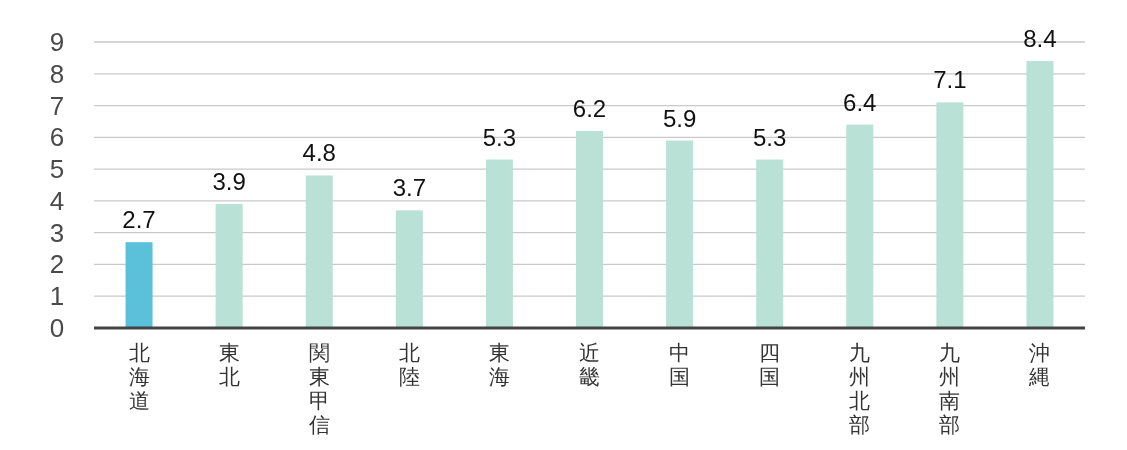 The height and width of the screenshot is (450, 1127). What do you see at coordinates (680, 364) in the screenshot?
I see `x-tick-label: 中国` at bounding box center [680, 364].